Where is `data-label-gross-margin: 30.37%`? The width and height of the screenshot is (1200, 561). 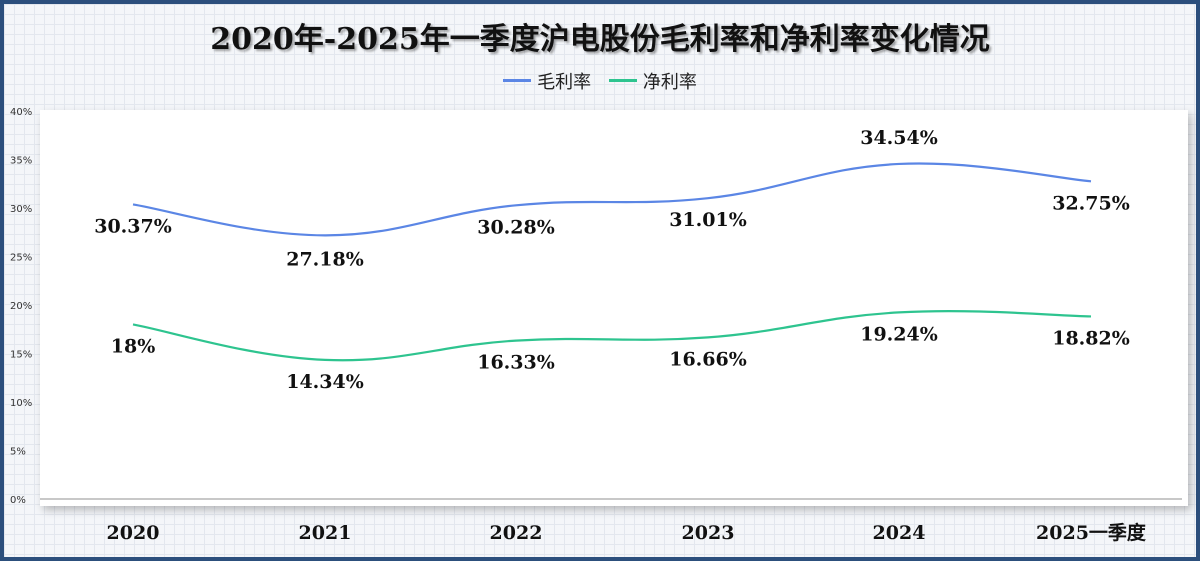 data-label-gross-margin: 30.37% is located at coordinates (133, 226).